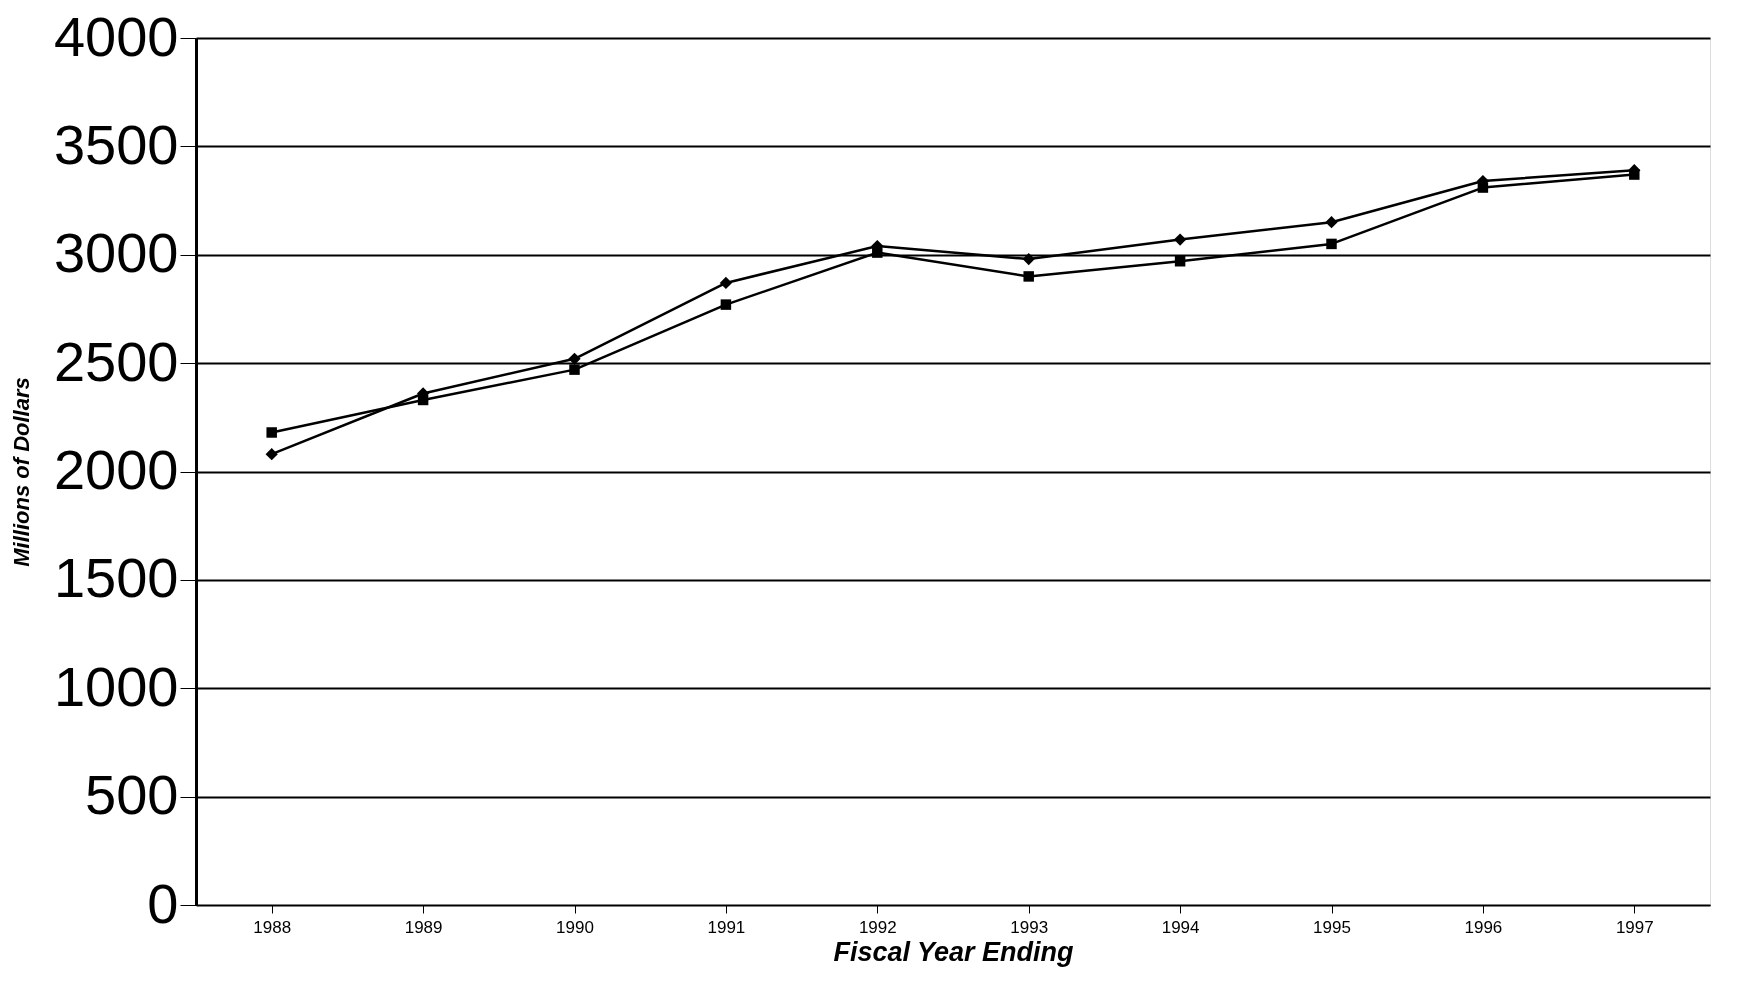 Image resolution: width=1745 pixels, height=997 pixels. I want to click on y-tick-label: 1500, so click(116, 578).